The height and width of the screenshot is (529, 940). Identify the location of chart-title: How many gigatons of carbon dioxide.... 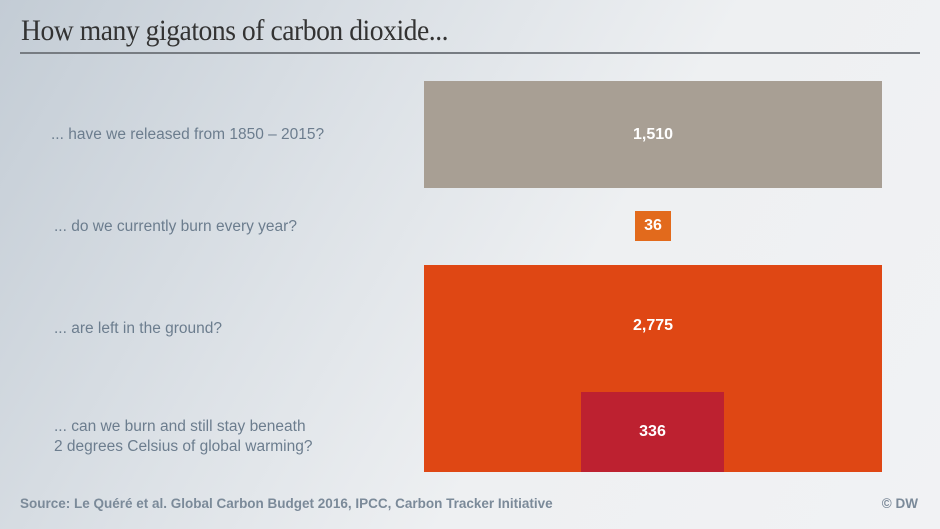
(235, 30).